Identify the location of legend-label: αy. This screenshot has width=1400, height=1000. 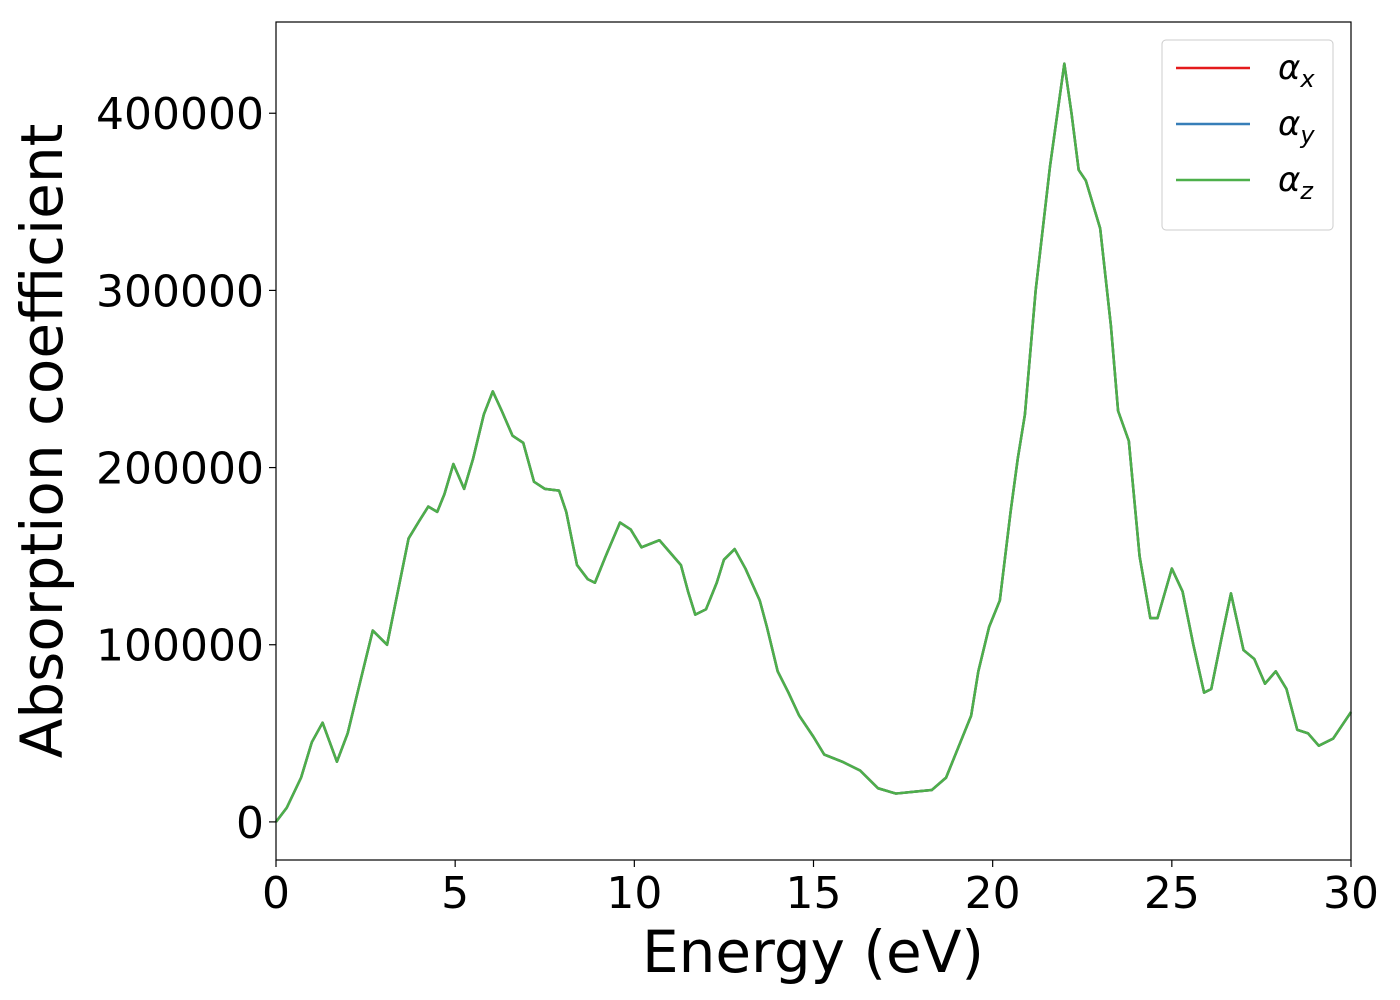
(1296, 126).